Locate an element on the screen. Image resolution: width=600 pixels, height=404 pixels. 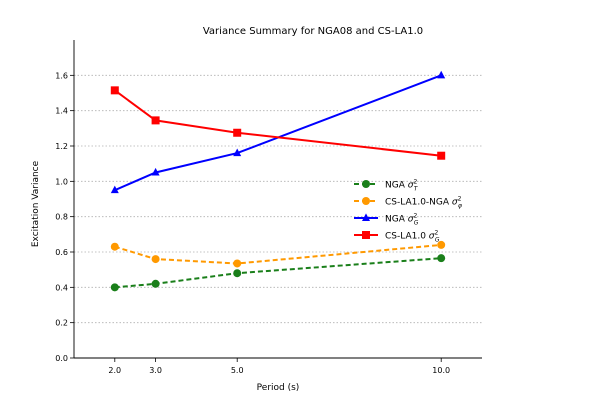
y-tick-label: 0.0 is located at coordinates (61, 358).